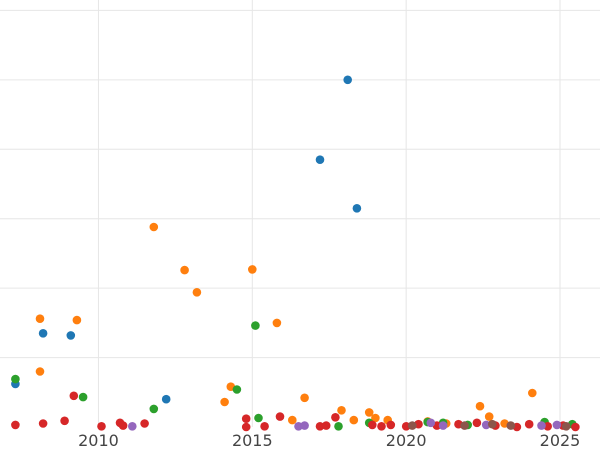 This screenshot has height=450, width=600. What do you see at coordinates (406, 440) in the screenshot?
I see `x-tick-label-2: 2020` at bounding box center [406, 440].